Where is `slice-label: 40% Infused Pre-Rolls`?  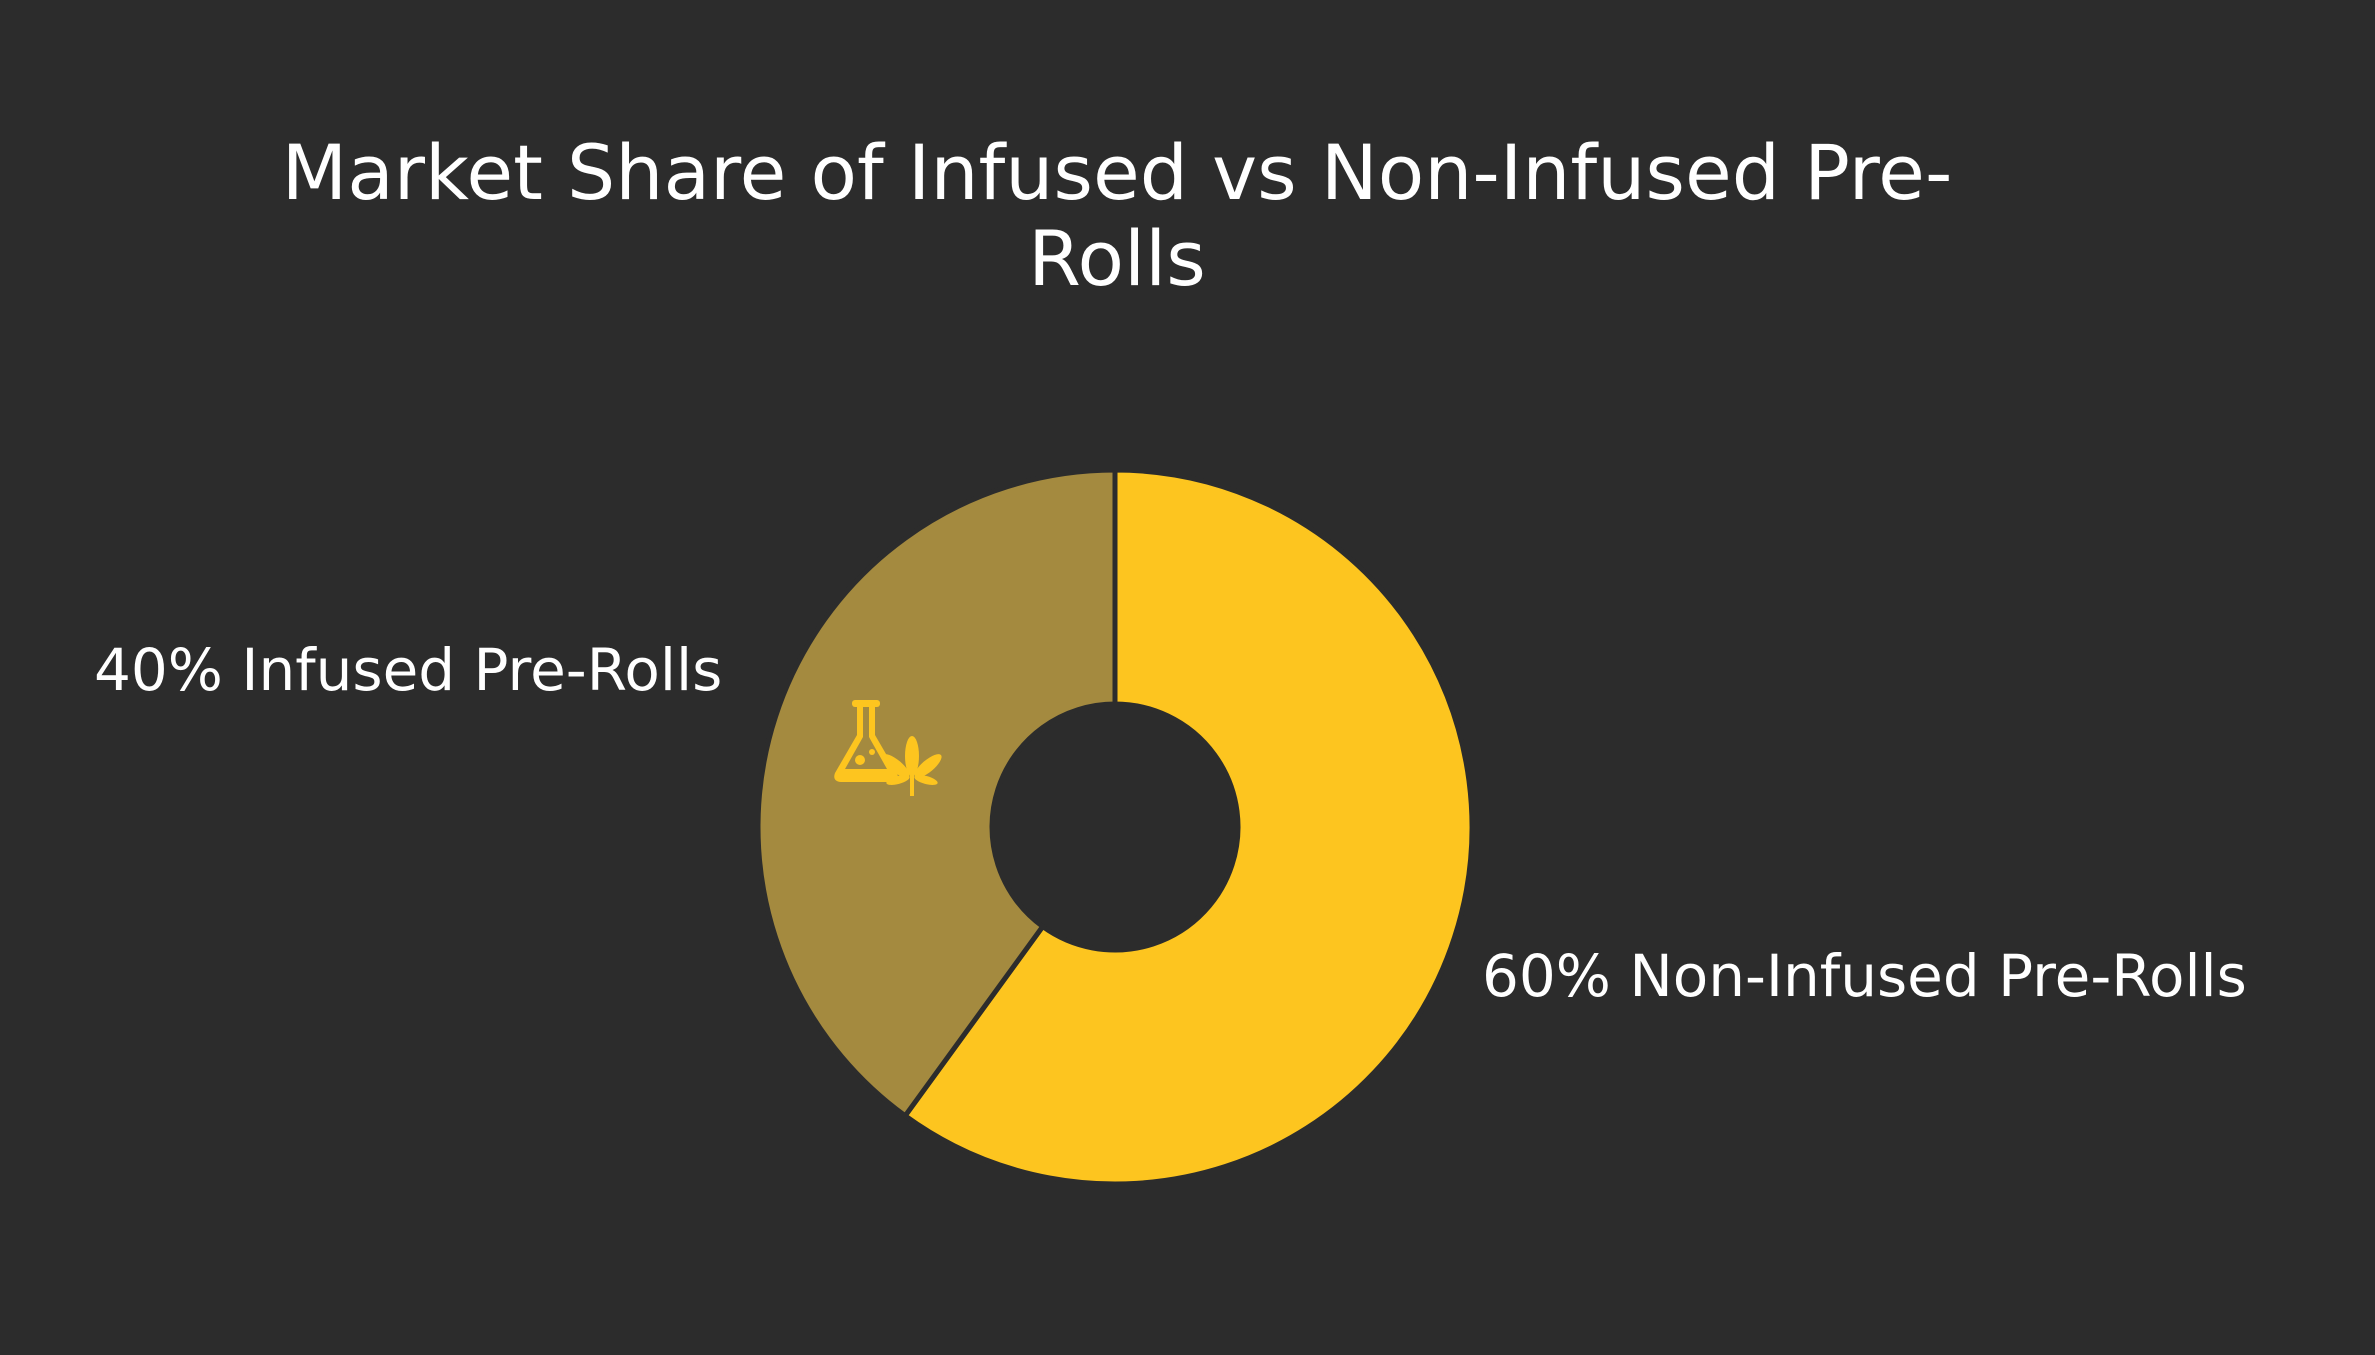 slice-label: 40% Infused Pre-Rolls is located at coordinates (408, 670).